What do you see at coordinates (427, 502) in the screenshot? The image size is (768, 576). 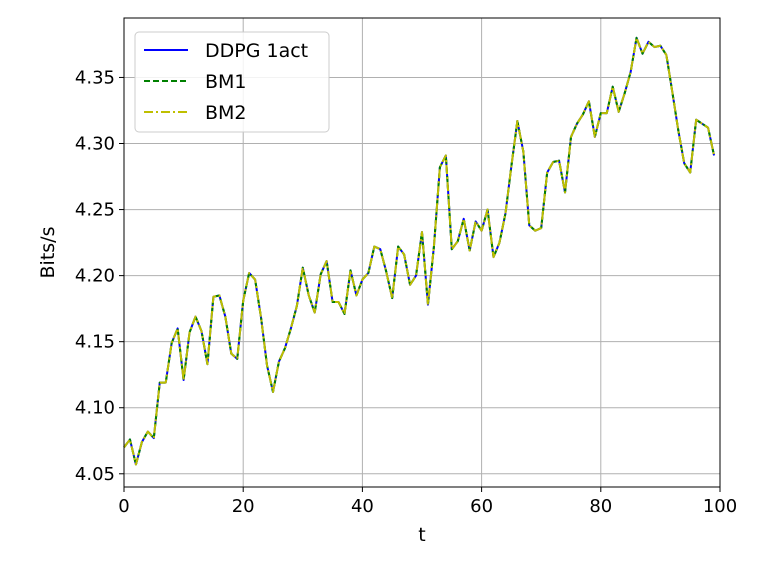 I see `x-axis-ticks: 0 20 40 60 80 100` at bounding box center [427, 502].